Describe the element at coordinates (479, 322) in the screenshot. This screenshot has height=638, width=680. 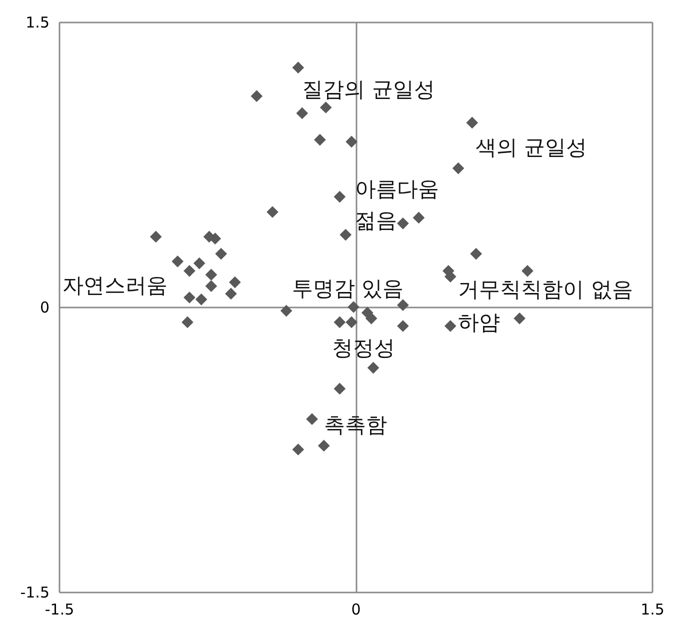
I see `annotation: 하얌` at that location.